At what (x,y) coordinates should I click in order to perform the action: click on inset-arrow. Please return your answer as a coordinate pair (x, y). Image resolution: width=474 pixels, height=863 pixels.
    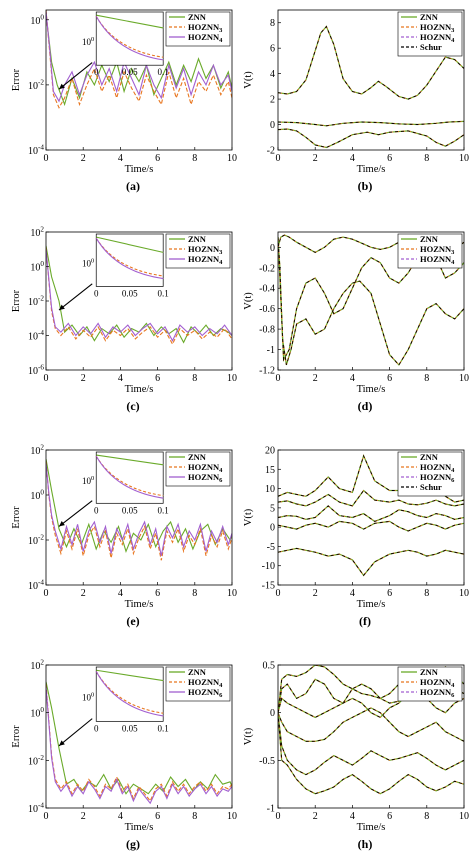
    Looking at the image, I should click on (75, 297).